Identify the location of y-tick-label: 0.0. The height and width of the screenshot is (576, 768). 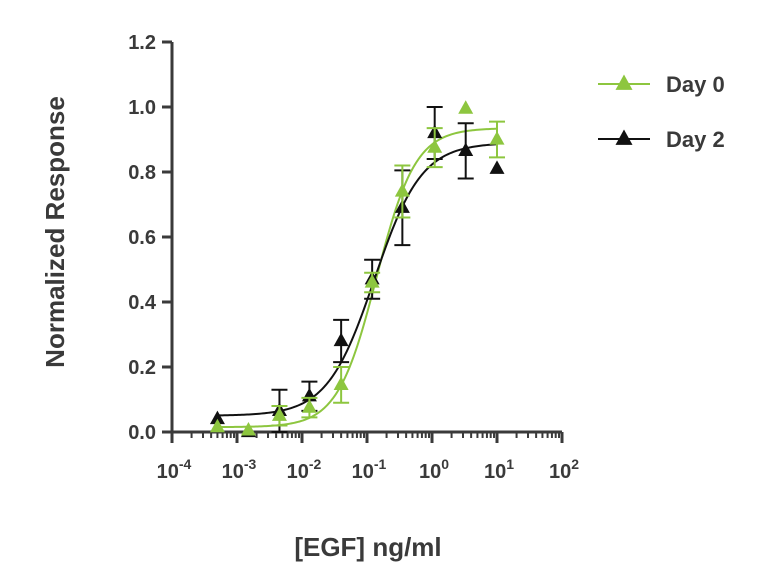
(142, 433).